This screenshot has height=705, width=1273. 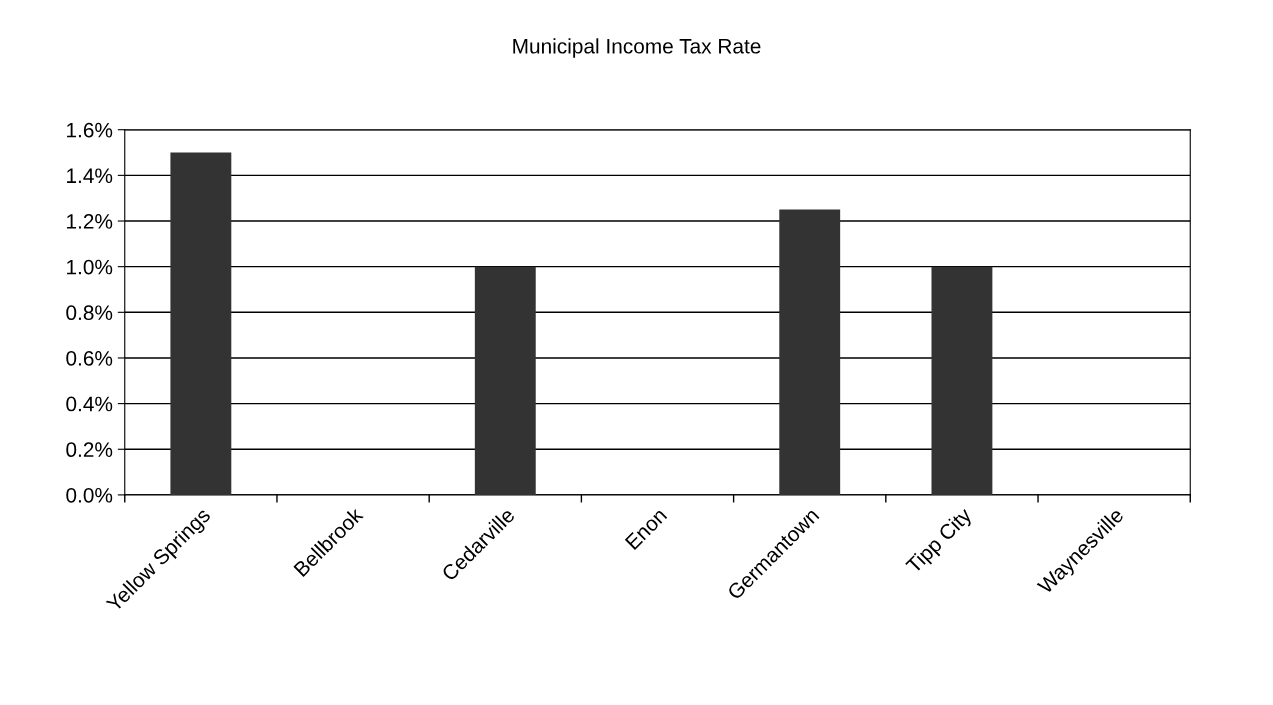 What do you see at coordinates (90, 221) in the screenshot?
I see `y-tick-label: 1.2%` at bounding box center [90, 221].